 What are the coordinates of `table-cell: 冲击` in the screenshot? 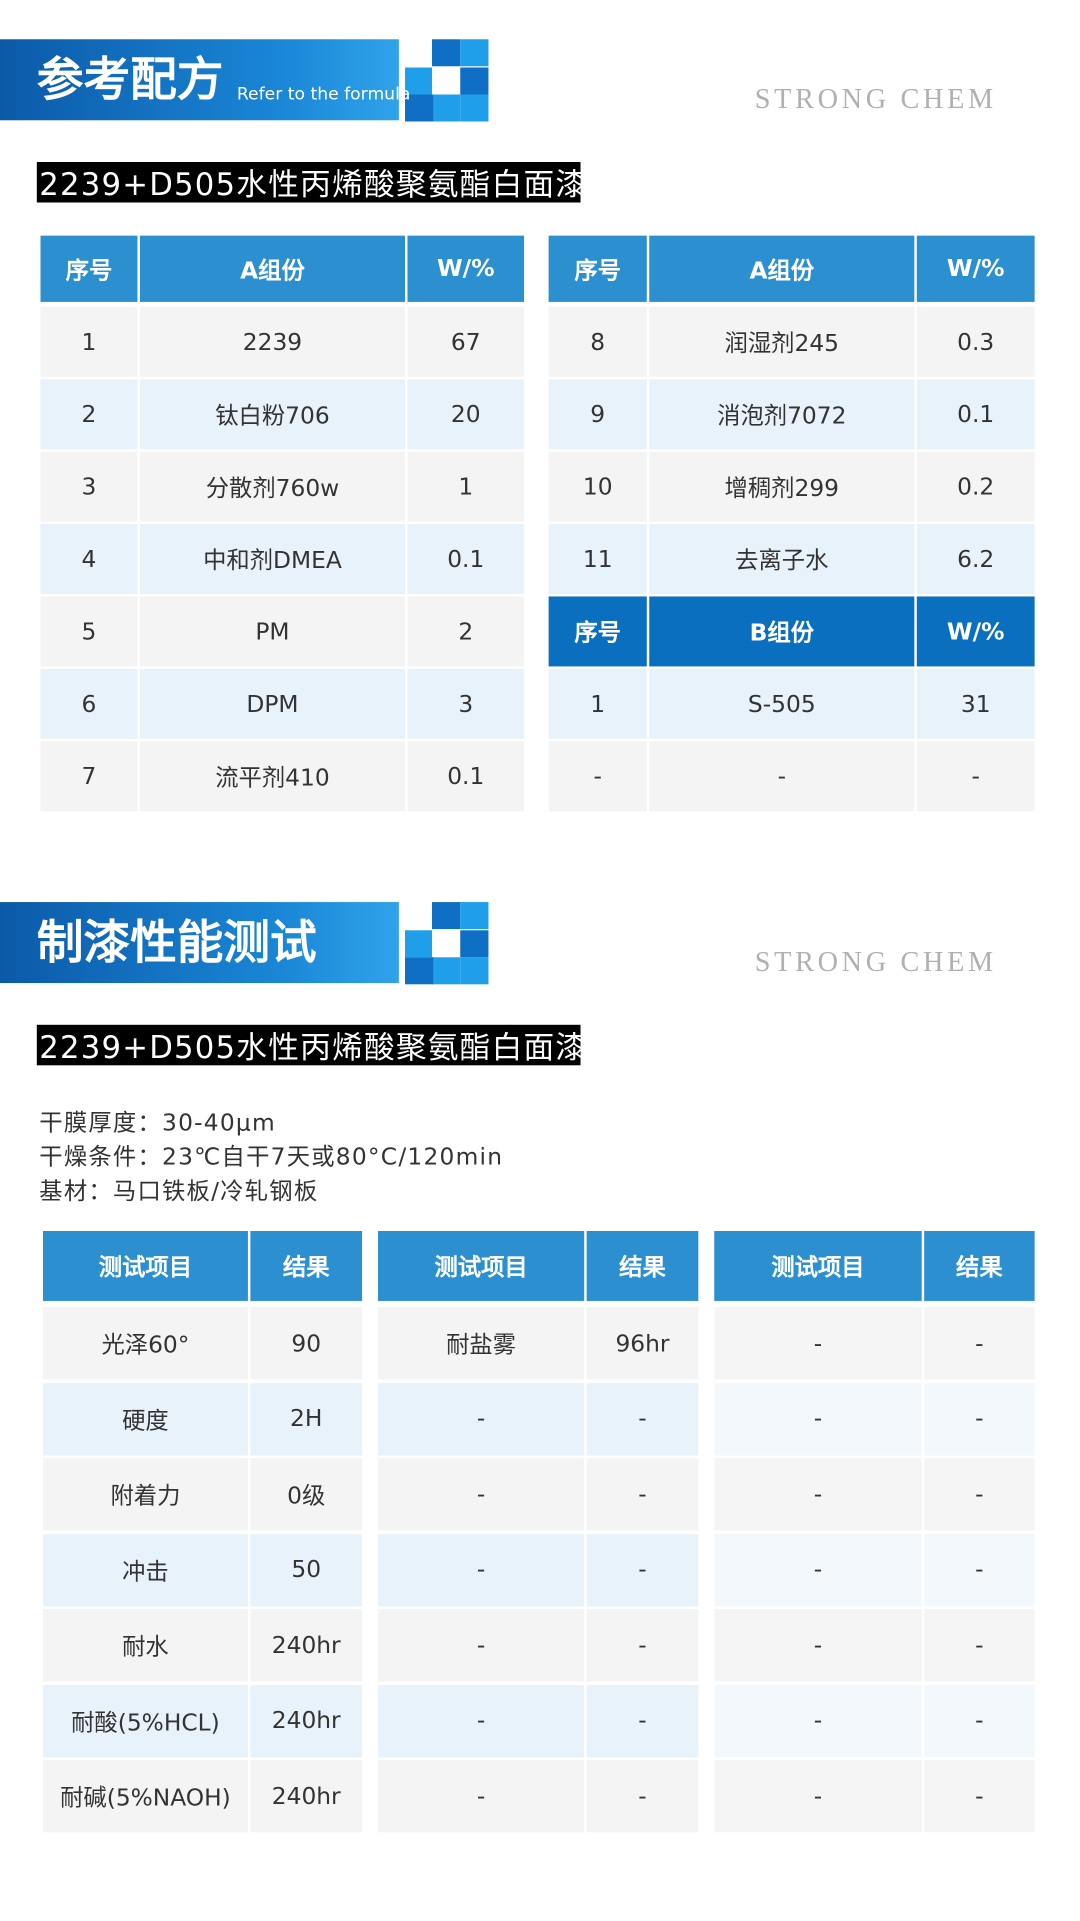 It's located at (145, 1569).